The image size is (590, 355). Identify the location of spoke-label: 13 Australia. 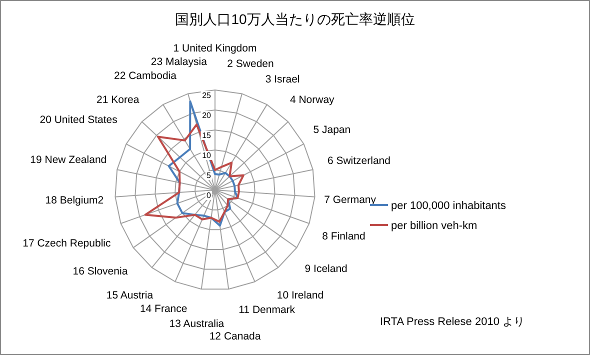
(196, 324).